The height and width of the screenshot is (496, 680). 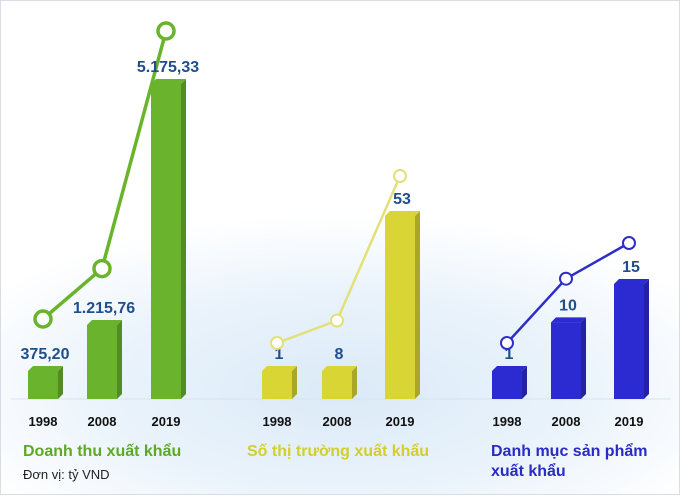 What do you see at coordinates (568, 305) in the screenshot?
I see `value-label-2-1: 10` at bounding box center [568, 305].